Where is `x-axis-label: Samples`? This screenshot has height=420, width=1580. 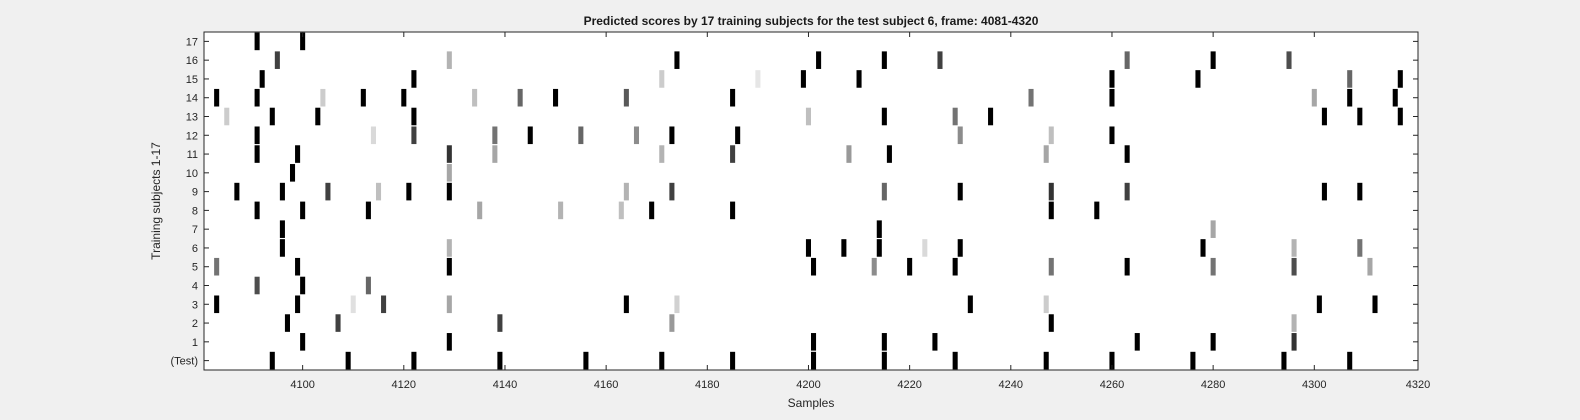
x-axis-label: Samples is located at coordinates (811, 403).